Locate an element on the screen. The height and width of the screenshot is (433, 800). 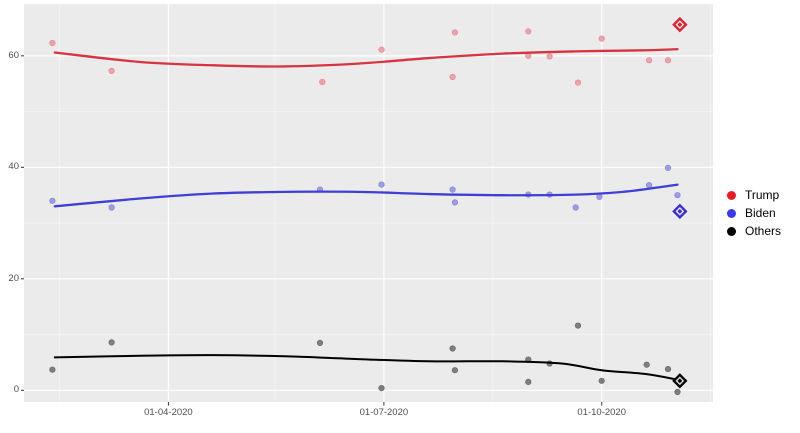
legend-label: Biden is located at coordinates (760, 213).